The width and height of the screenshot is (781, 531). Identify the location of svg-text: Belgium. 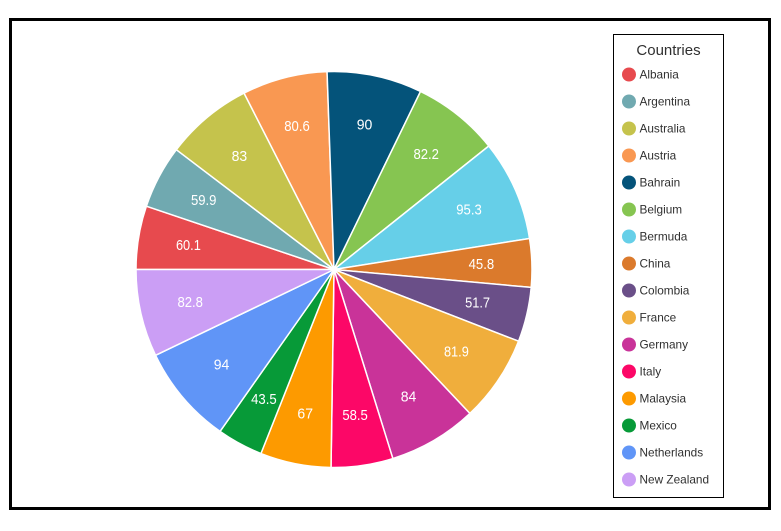
(661, 210).